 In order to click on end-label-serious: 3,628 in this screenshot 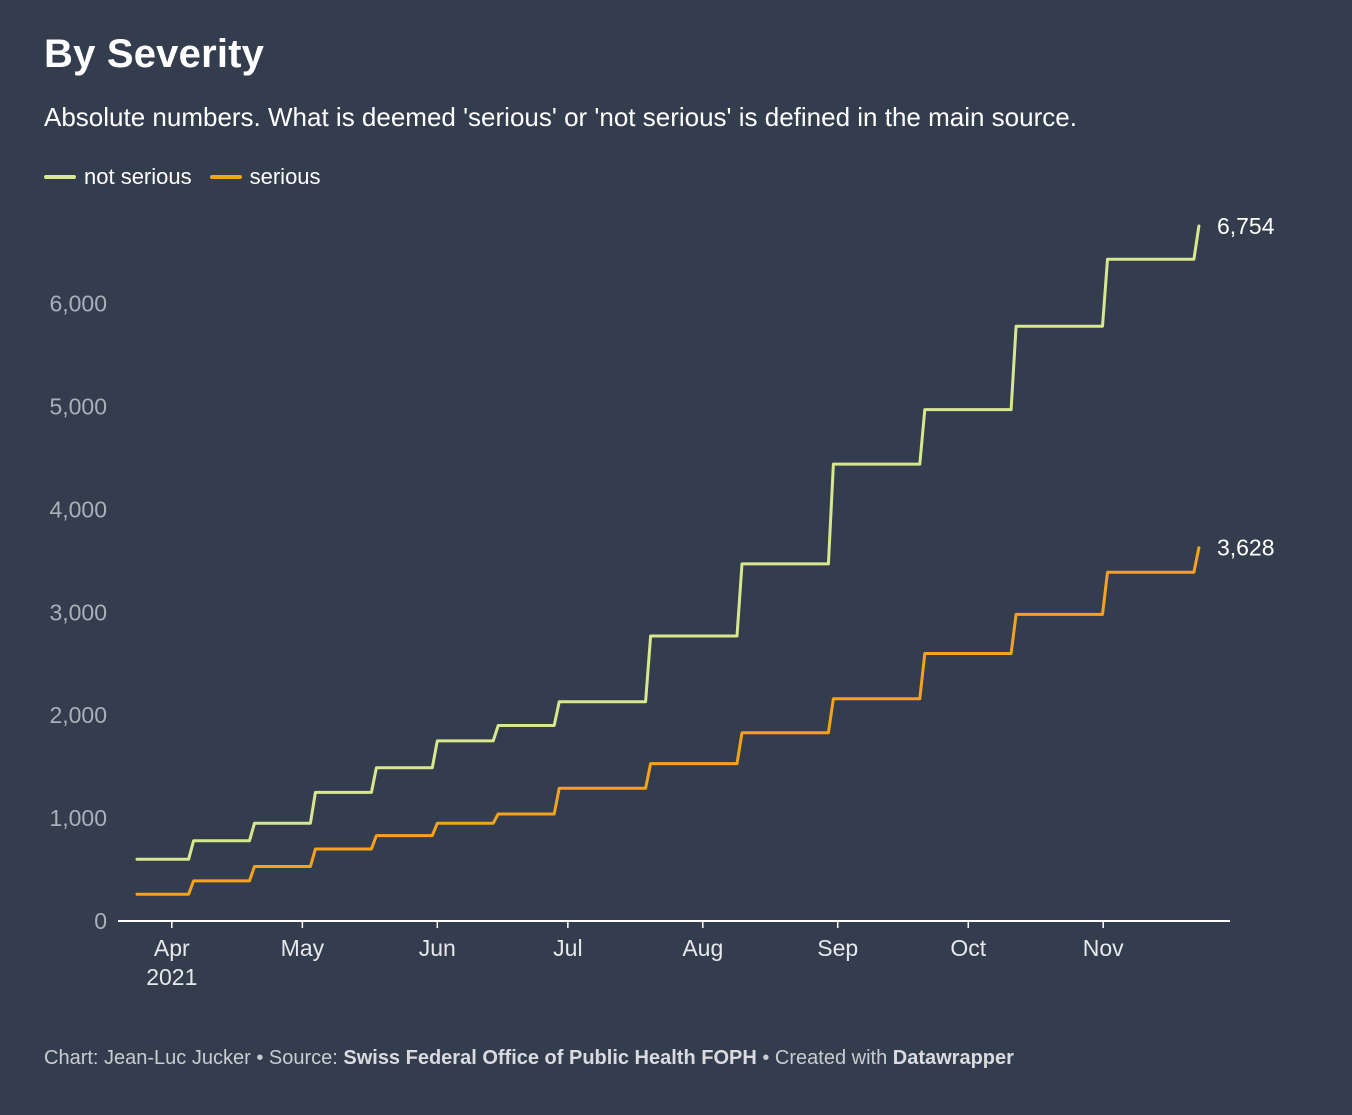, I will do `click(1246, 548)`.